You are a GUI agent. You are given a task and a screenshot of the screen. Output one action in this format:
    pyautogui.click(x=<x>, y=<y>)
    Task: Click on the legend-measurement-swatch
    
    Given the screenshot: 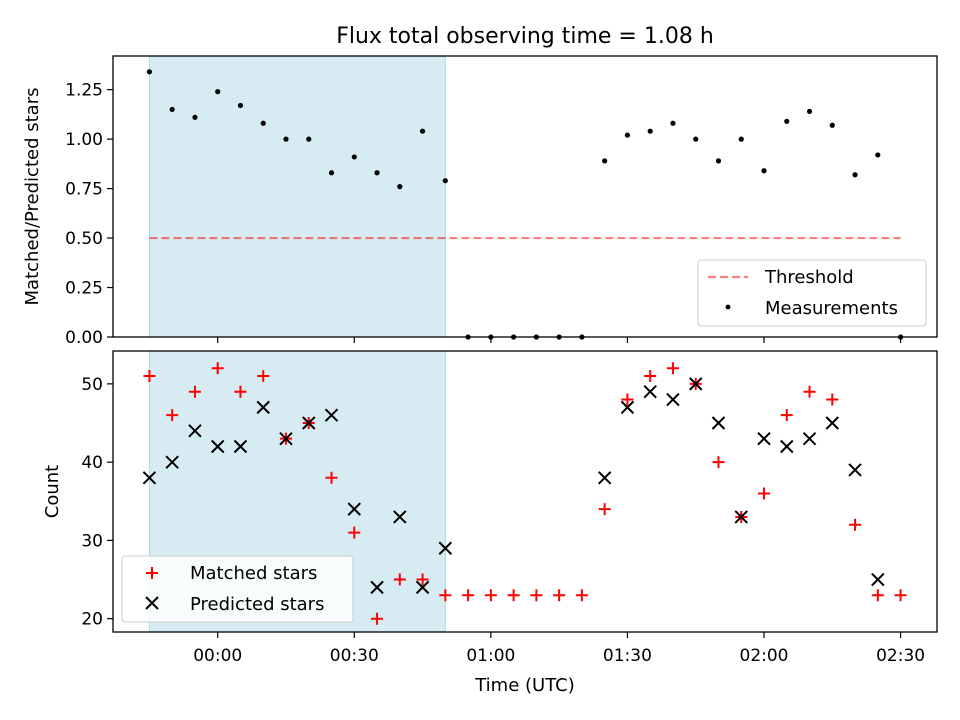 What is the action you would take?
    pyautogui.click(x=728, y=307)
    